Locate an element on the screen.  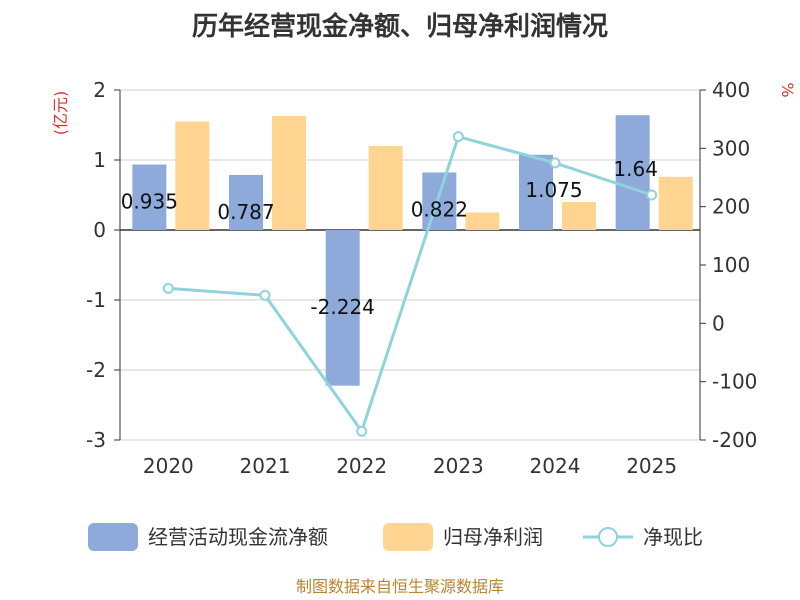
bar-value-label: 1.075 is located at coordinates (553, 190).